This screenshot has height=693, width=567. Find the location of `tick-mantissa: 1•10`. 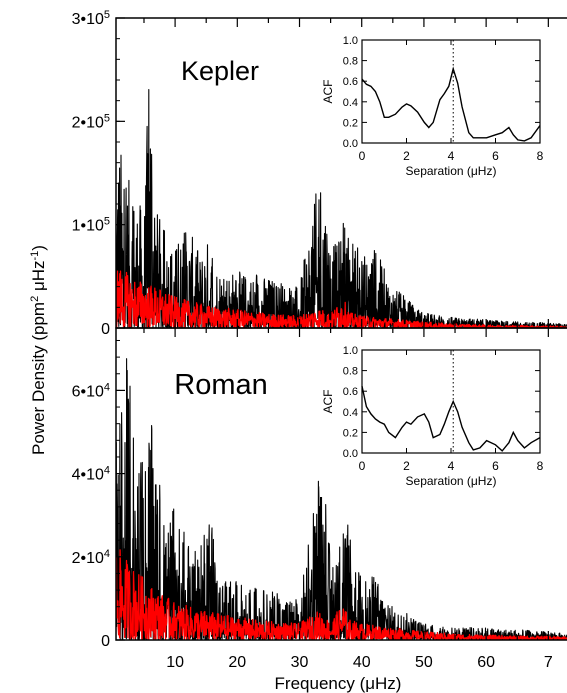

tick-mantissa: 1•10 is located at coordinates (88, 226).